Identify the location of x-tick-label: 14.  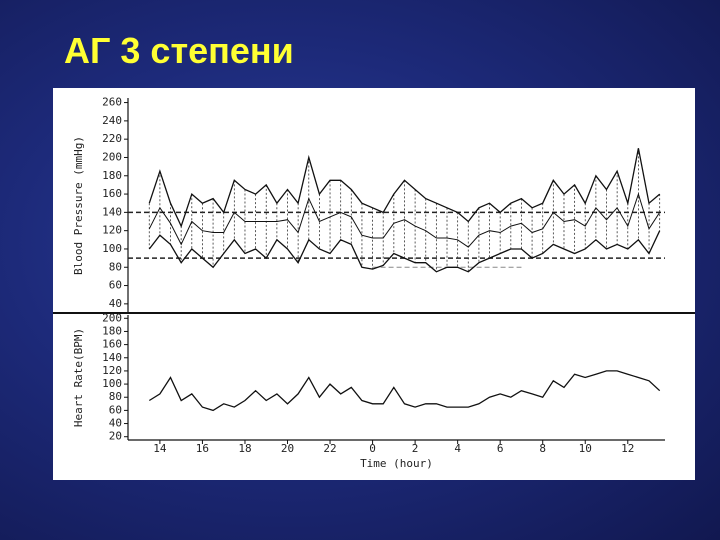
(160, 448).